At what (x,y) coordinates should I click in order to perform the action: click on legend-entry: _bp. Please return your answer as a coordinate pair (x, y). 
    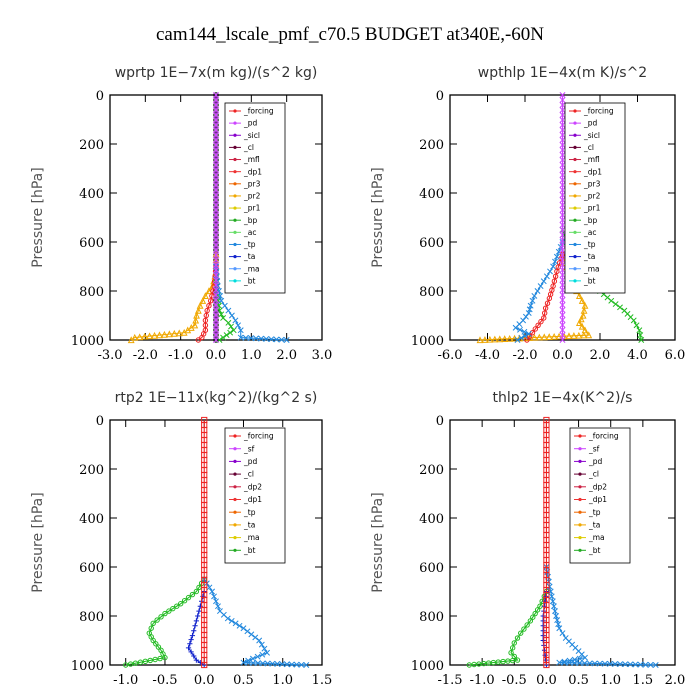
    Looking at the image, I should click on (590, 220).